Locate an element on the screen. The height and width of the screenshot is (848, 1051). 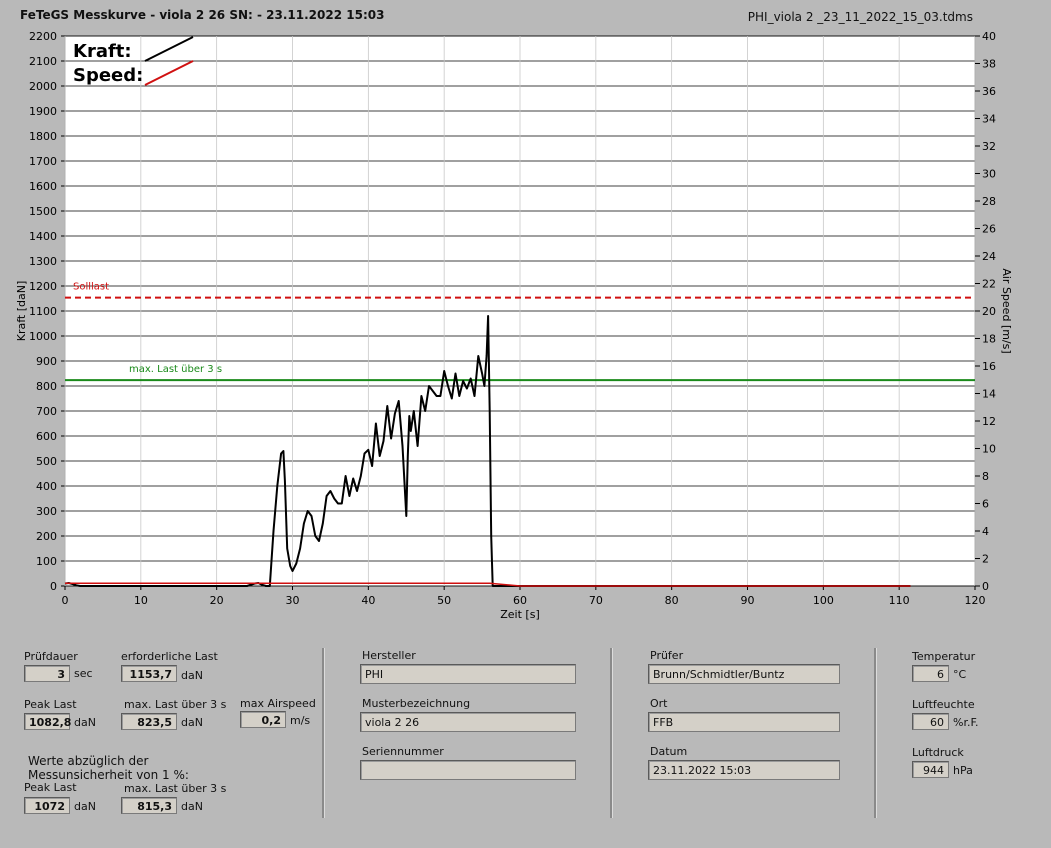
y2-axis-label: Air Speed [m/s] is located at coordinates (1006, 310).